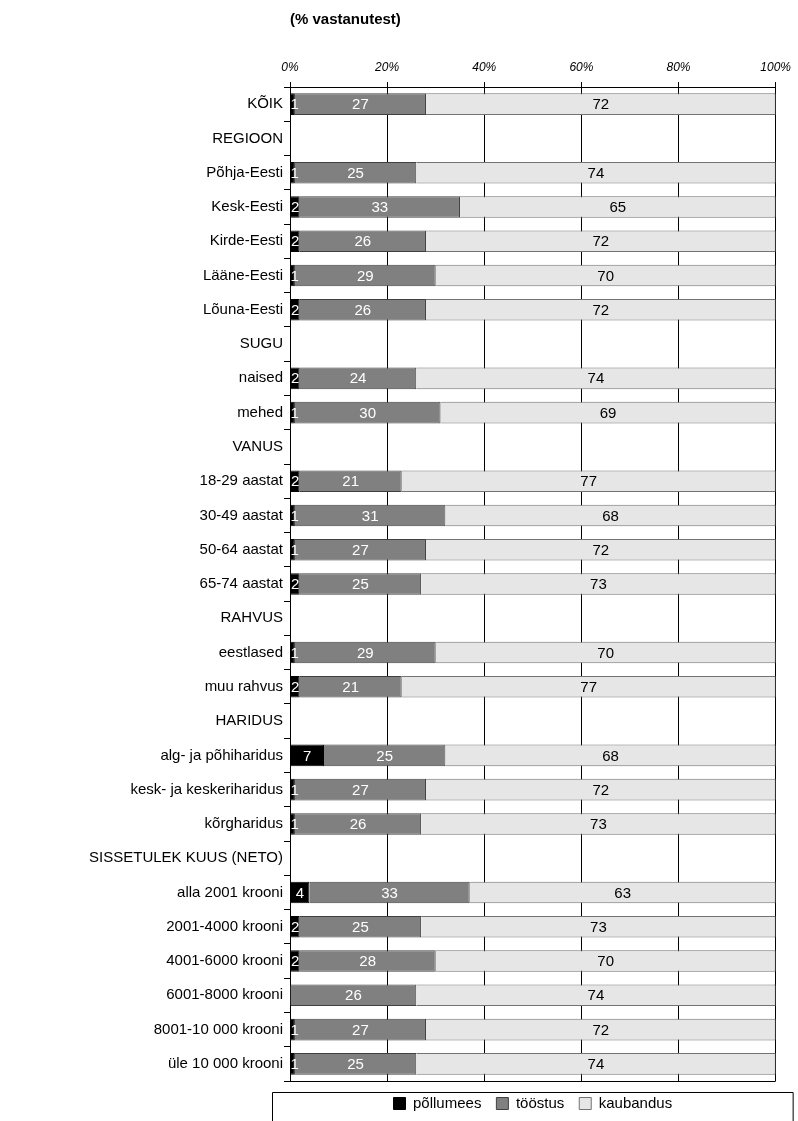 The height and width of the screenshot is (1121, 798). Describe the element at coordinates (260, 377) in the screenshot. I see `y-tick-label: naised` at that location.